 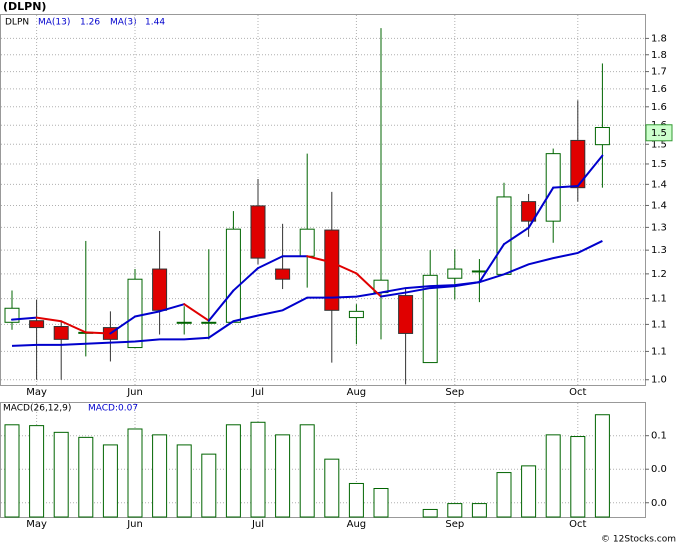 What do you see at coordinates (638, 540) in the screenshot?
I see `footer: © 12Stocks.com` at bounding box center [638, 540].